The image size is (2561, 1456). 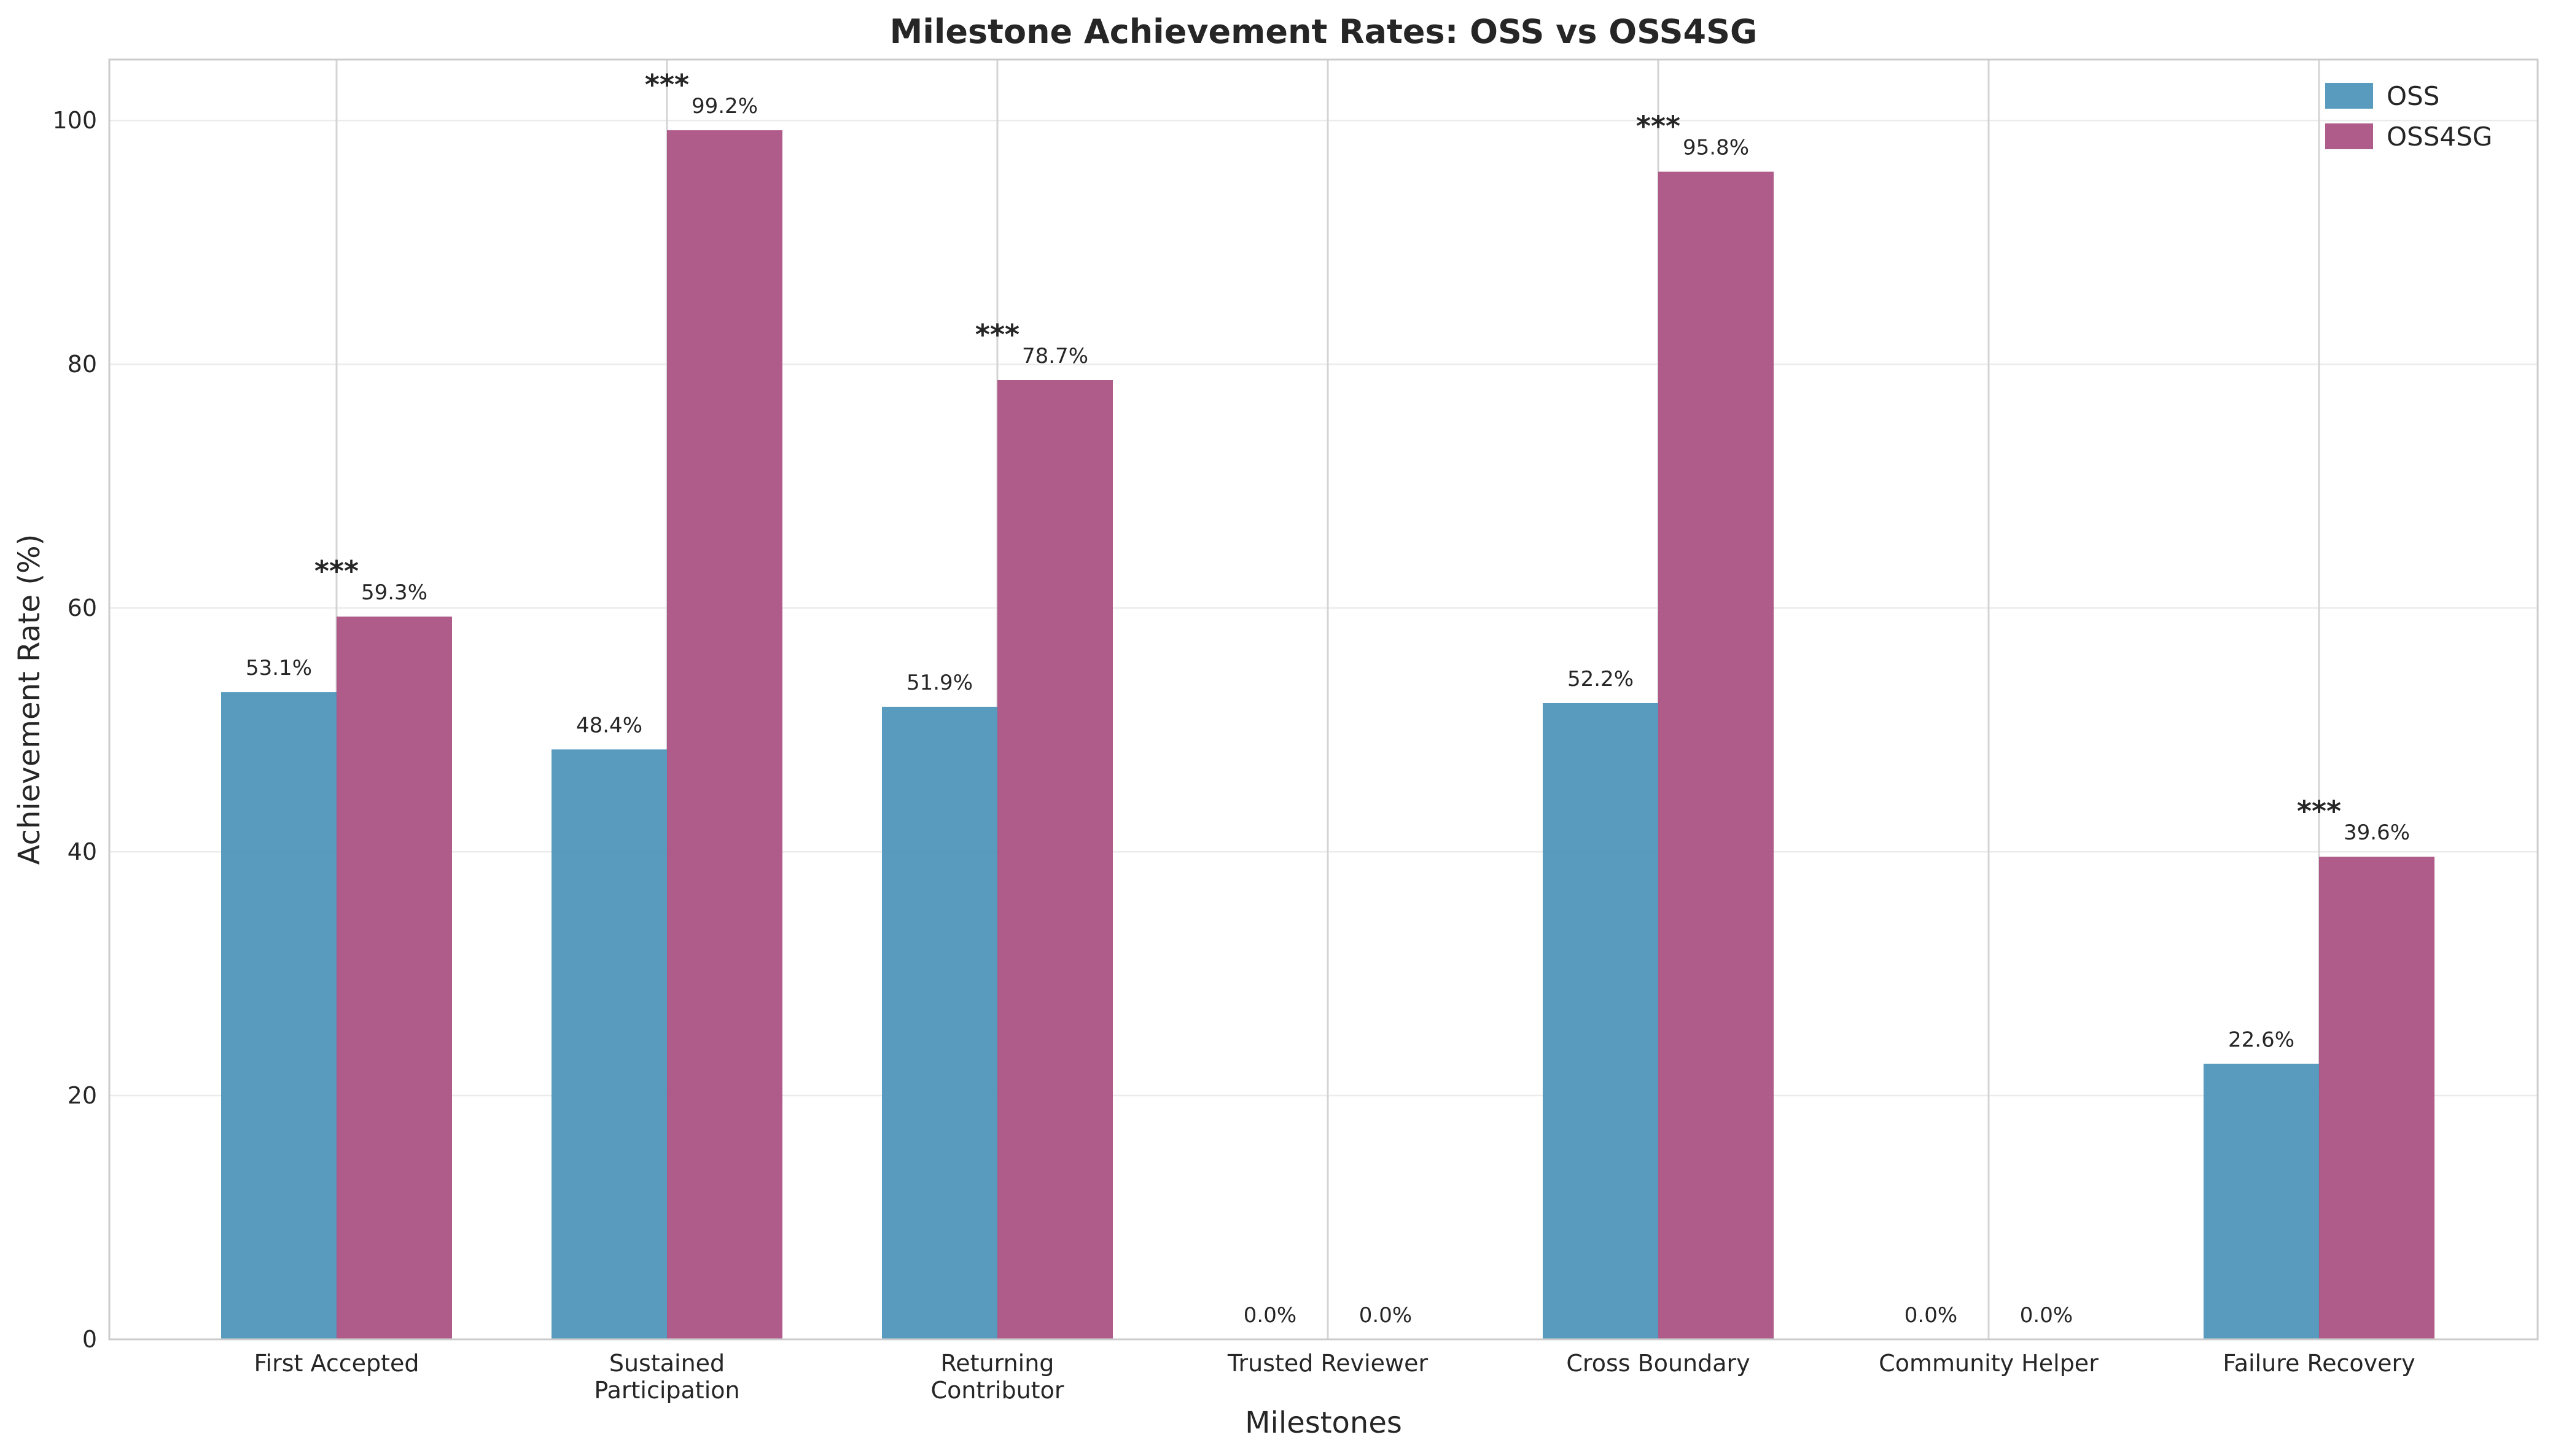 What do you see at coordinates (667, 1363) in the screenshot?
I see `x-tick-label-line: Sustained` at bounding box center [667, 1363].